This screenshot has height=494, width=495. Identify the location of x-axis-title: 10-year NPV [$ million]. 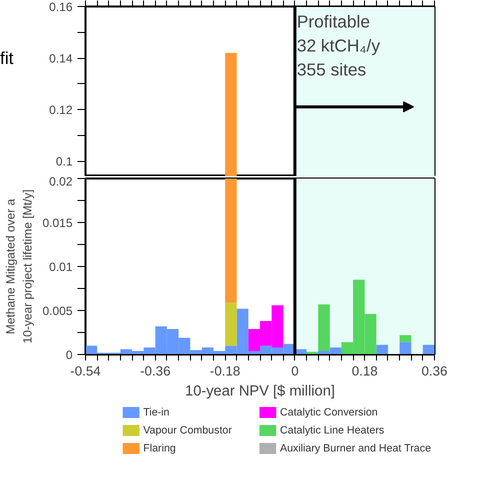
(260, 392).